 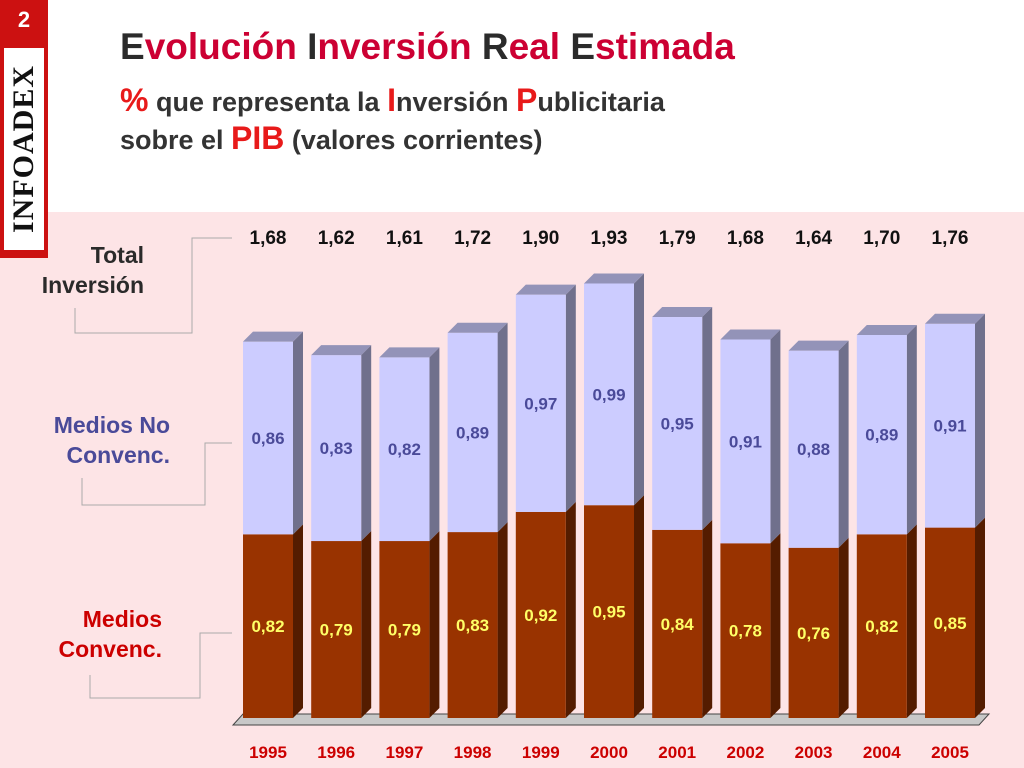 What do you see at coordinates (540, 238) in the screenshot?
I see `total-label: 1,90` at bounding box center [540, 238].